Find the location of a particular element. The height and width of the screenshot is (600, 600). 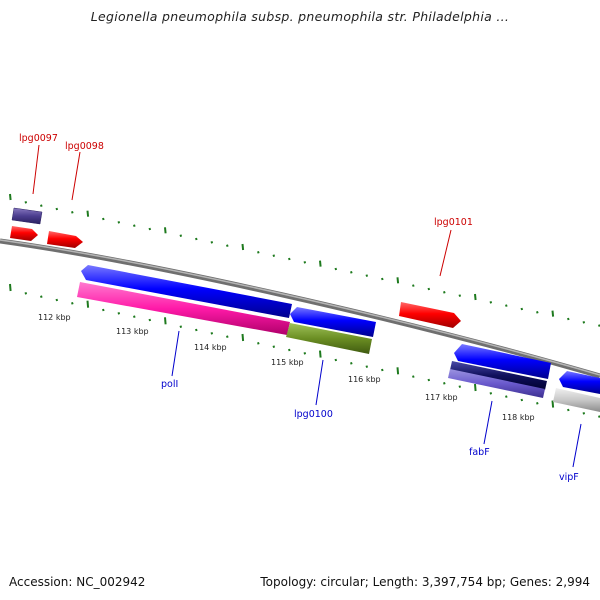

accession-text: Accession: NC_002942 is located at coordinates (77, 582).